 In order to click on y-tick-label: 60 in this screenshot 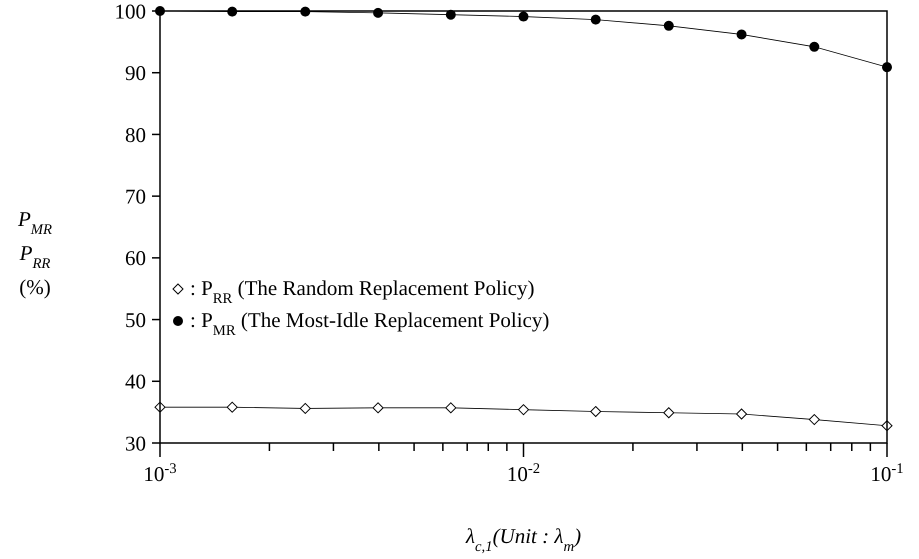, I will do `click(135, 258)`.